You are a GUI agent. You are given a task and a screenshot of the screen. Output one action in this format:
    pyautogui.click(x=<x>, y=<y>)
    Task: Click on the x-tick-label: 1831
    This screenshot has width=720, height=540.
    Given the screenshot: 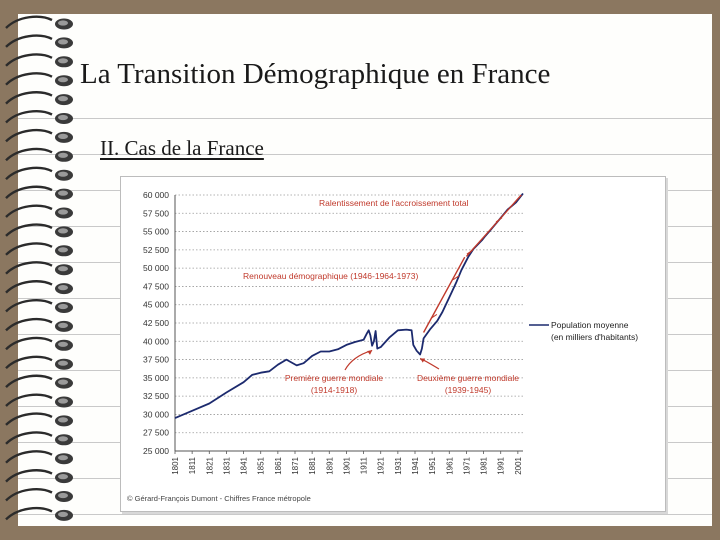 What is the action you would take?
    pyautogui.click(x=226, y=465)
    